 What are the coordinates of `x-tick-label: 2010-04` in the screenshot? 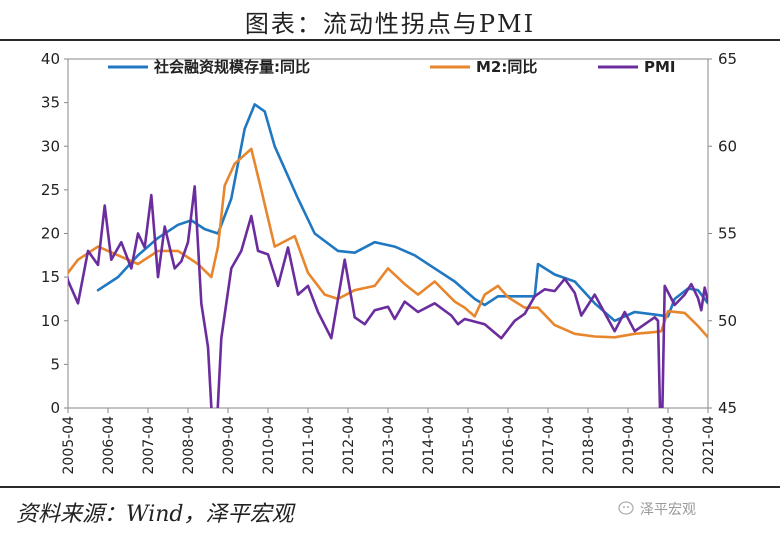 It's located at (269, 445).